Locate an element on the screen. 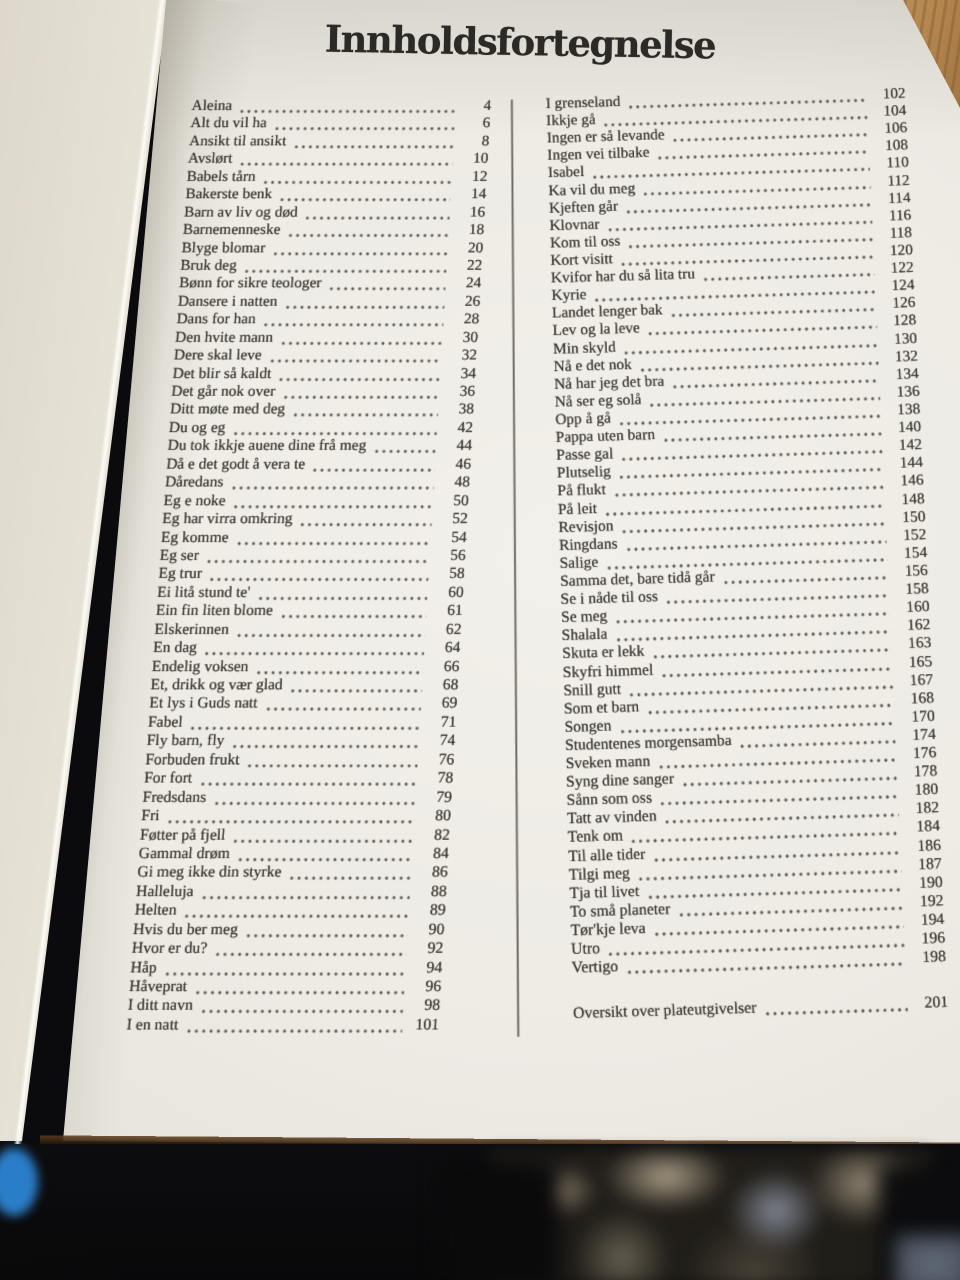 The width and height of the screenshot is (960, 1280). toc-entry-page: 42 is located at coordinates (465, 427).